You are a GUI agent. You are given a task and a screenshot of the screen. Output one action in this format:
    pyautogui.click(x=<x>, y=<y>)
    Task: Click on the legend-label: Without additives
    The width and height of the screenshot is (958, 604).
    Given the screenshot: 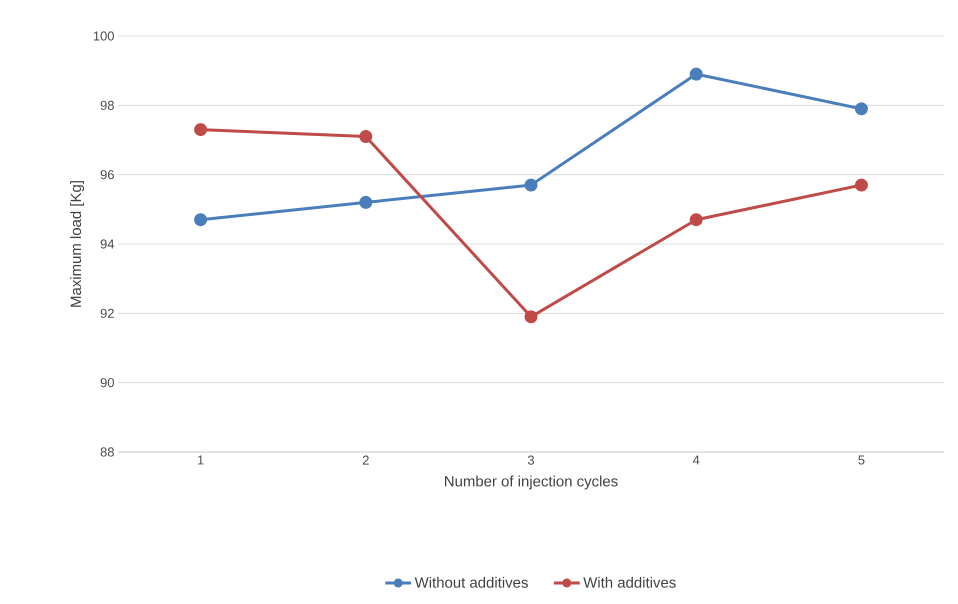 What is the action you would take?
    pyautogui.click(x=471, y=582)
    